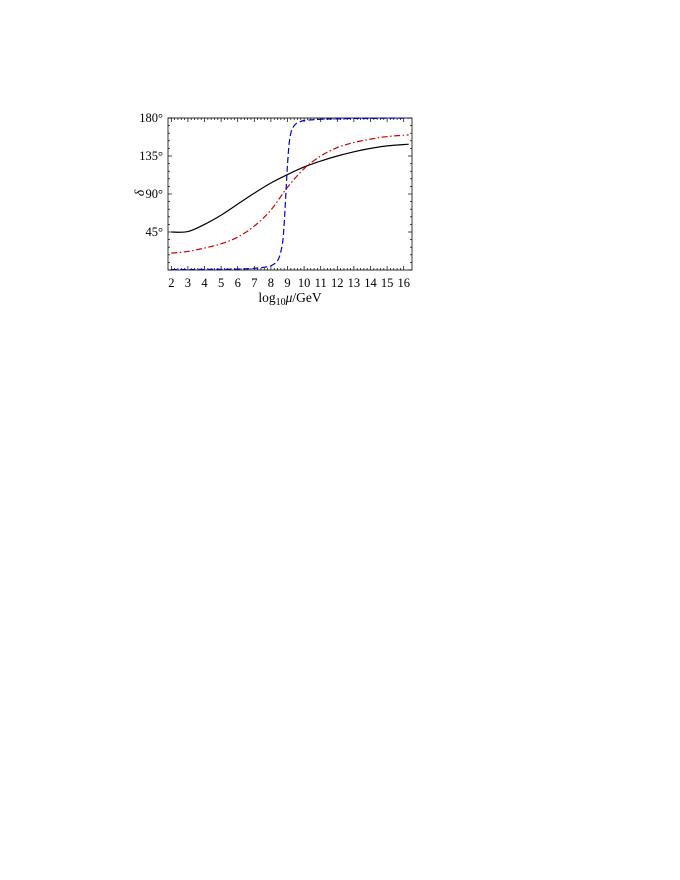  I want to click on x-tick-label: 4, so click(204, 283).